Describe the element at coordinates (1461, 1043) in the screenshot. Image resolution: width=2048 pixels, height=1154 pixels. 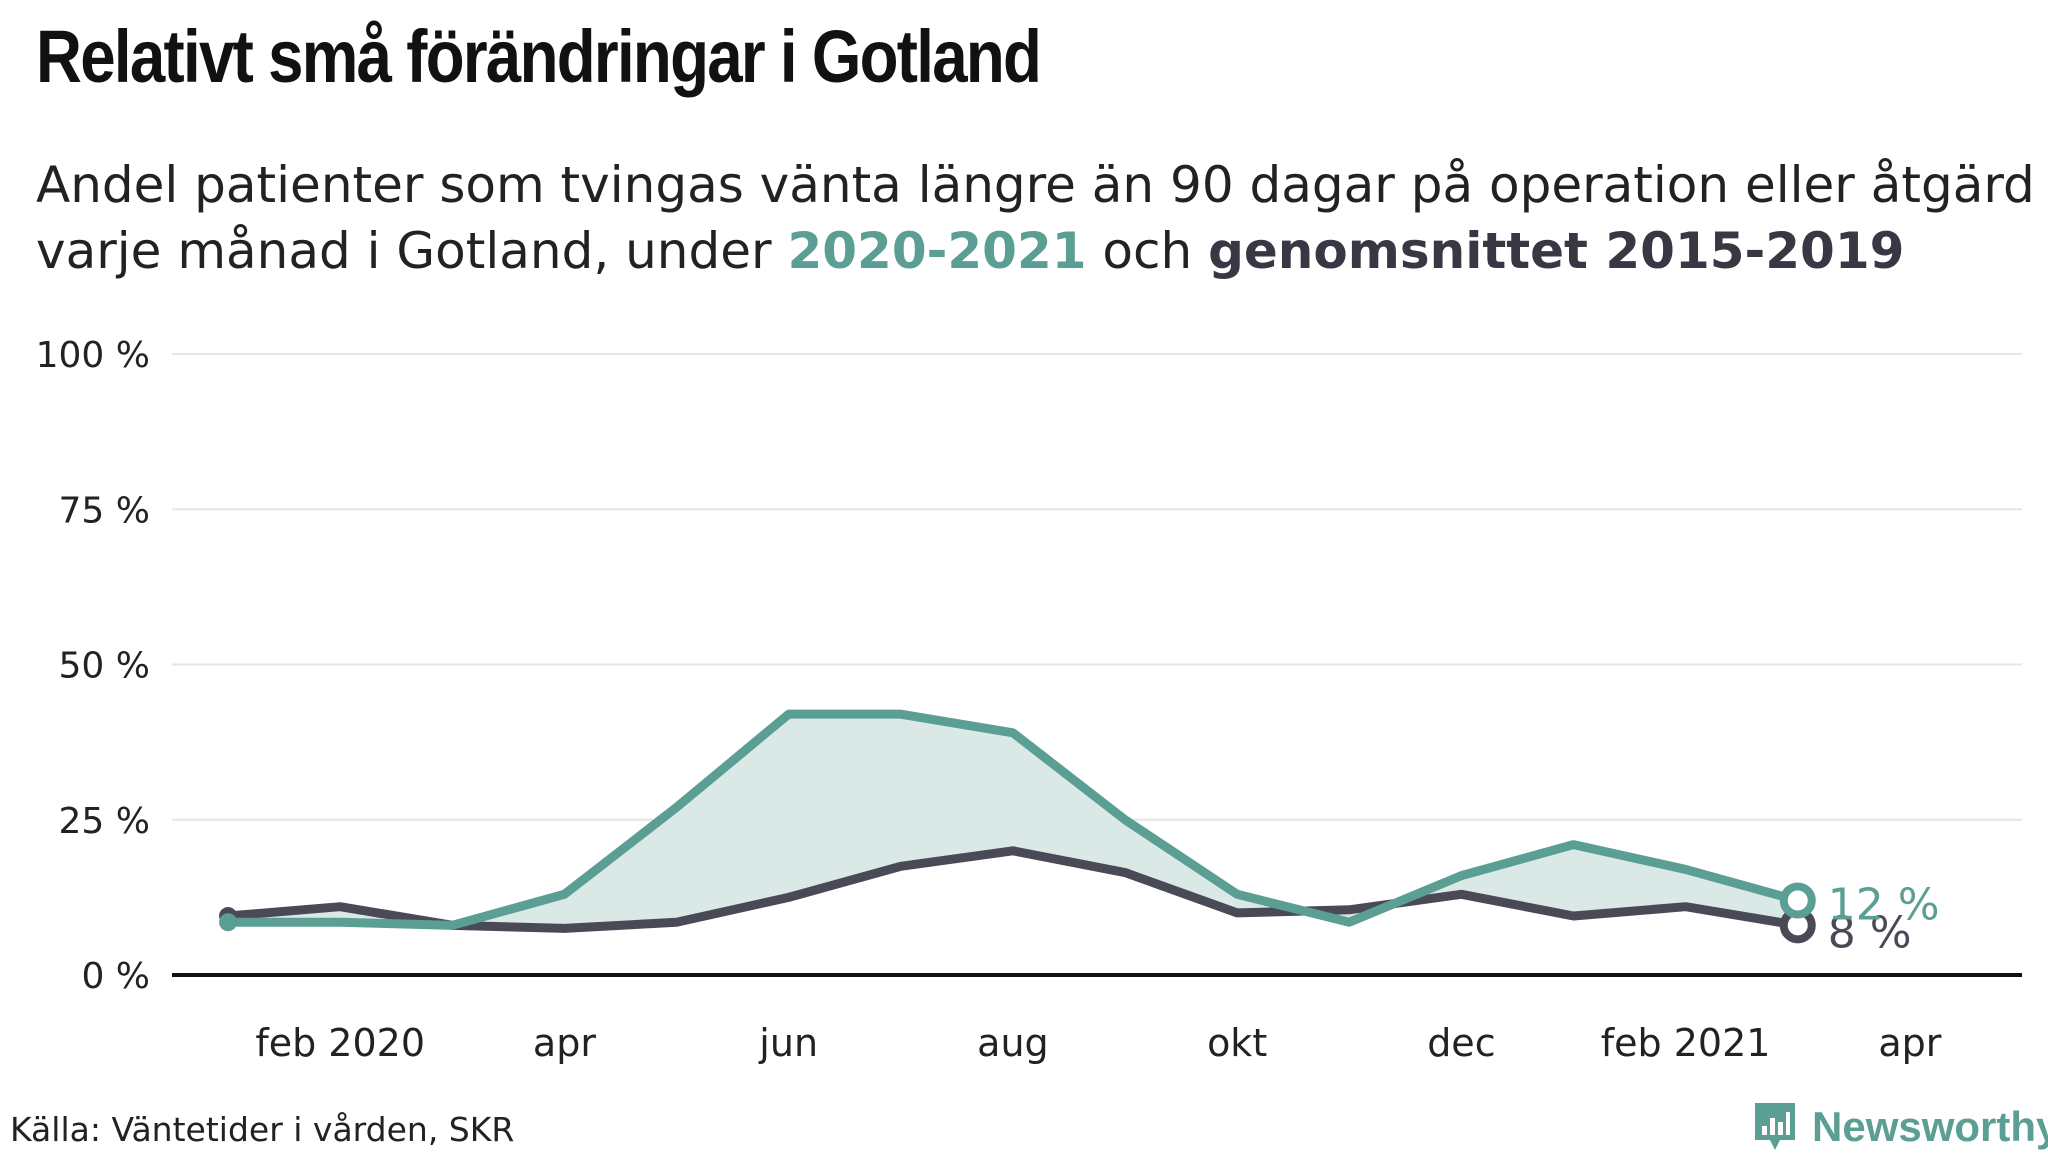
I see `x-tick-label: dec` at that location.